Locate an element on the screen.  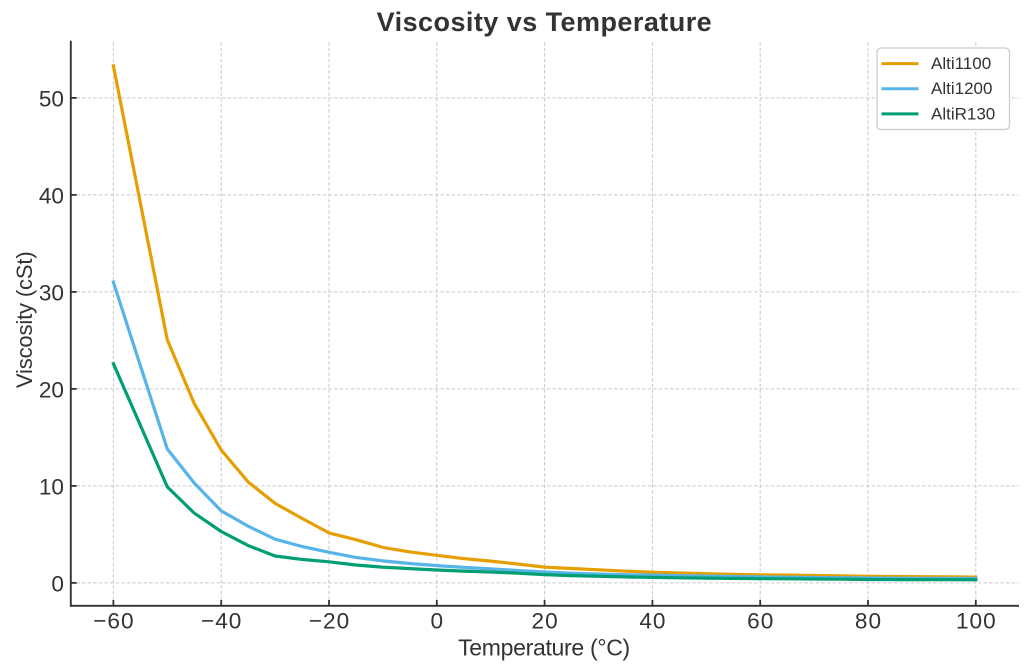
svg-text: Alti1100 is located at coordinates (961, 63).